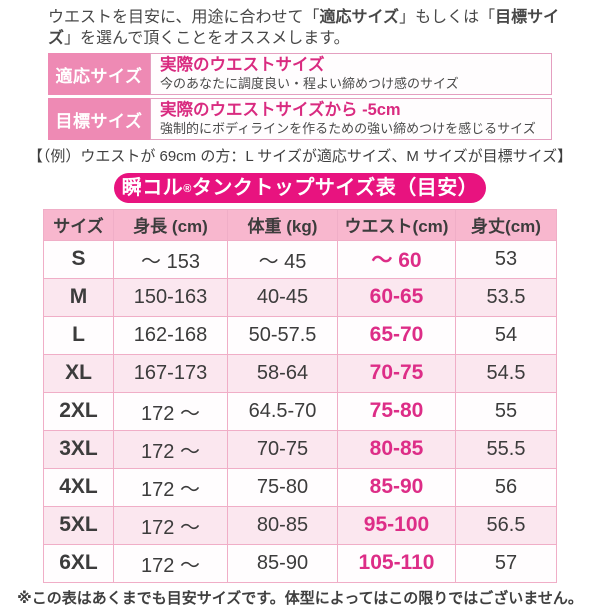 The height and width of the screenshot is (608, 600). I want to click on intro-text: 」を選んで頂くことをオススメします。, so click(207, 39).